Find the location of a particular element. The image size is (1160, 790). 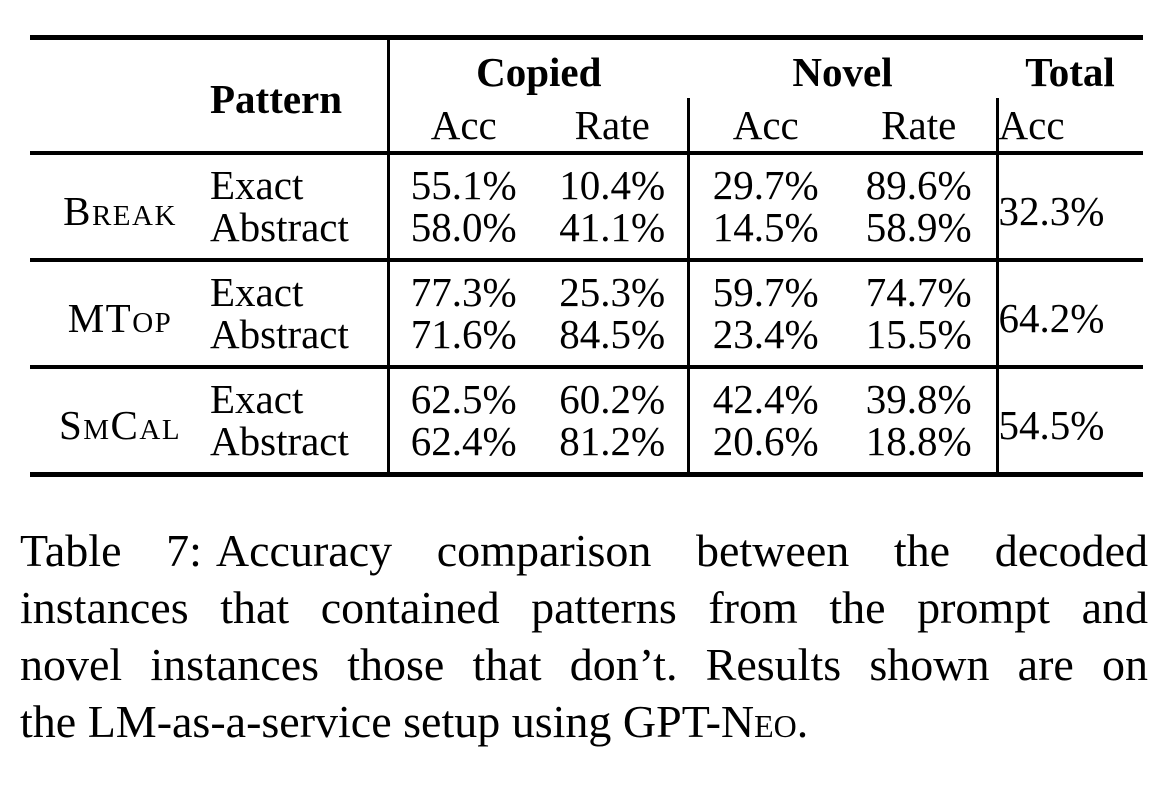

value-cell-novel-acc: 14.5% is located at coordinates (764, 233).